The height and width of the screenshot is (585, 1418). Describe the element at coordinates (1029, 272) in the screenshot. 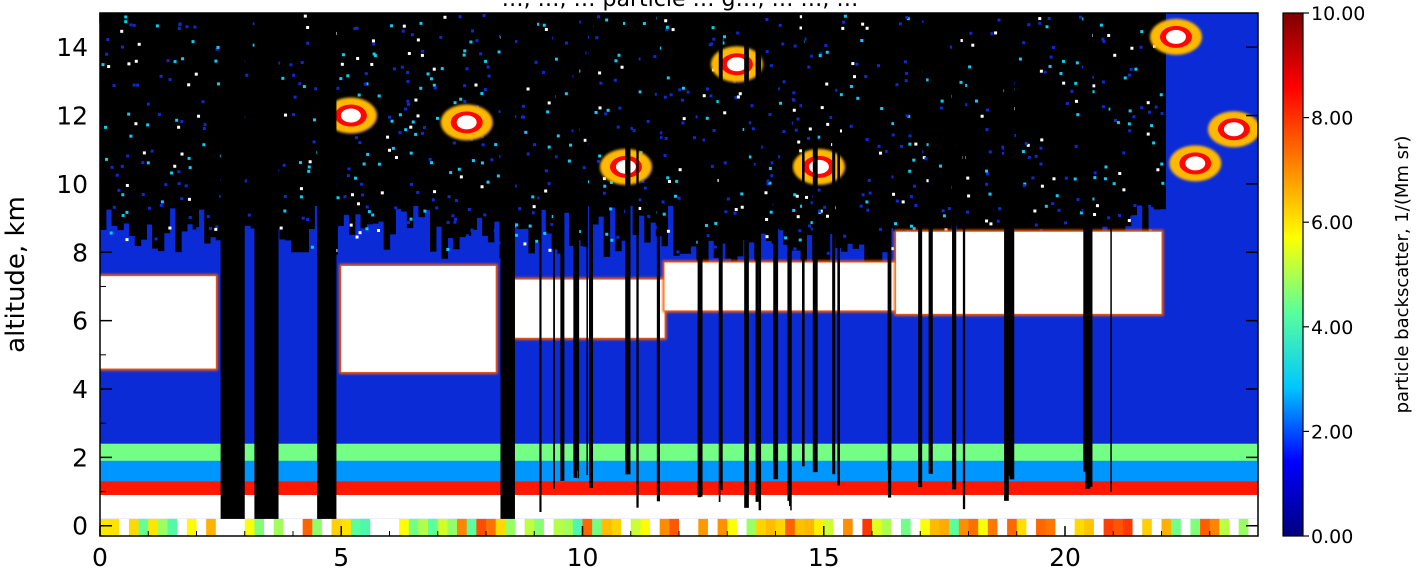

I see `cloud-body` at that location.